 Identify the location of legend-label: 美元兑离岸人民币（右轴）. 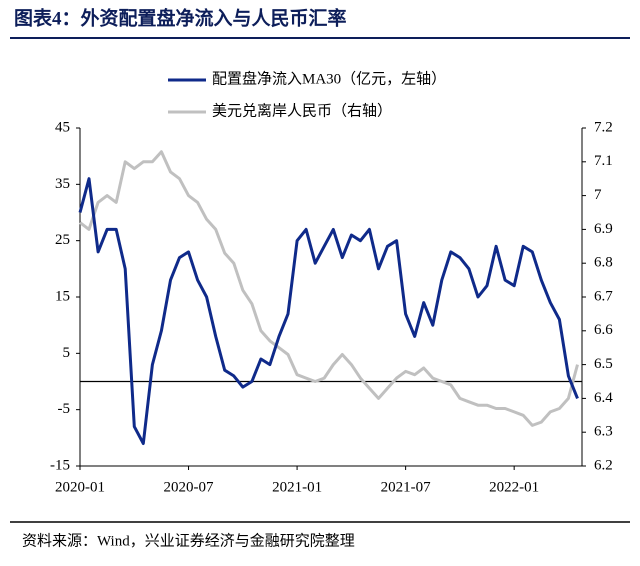
(302, 110).